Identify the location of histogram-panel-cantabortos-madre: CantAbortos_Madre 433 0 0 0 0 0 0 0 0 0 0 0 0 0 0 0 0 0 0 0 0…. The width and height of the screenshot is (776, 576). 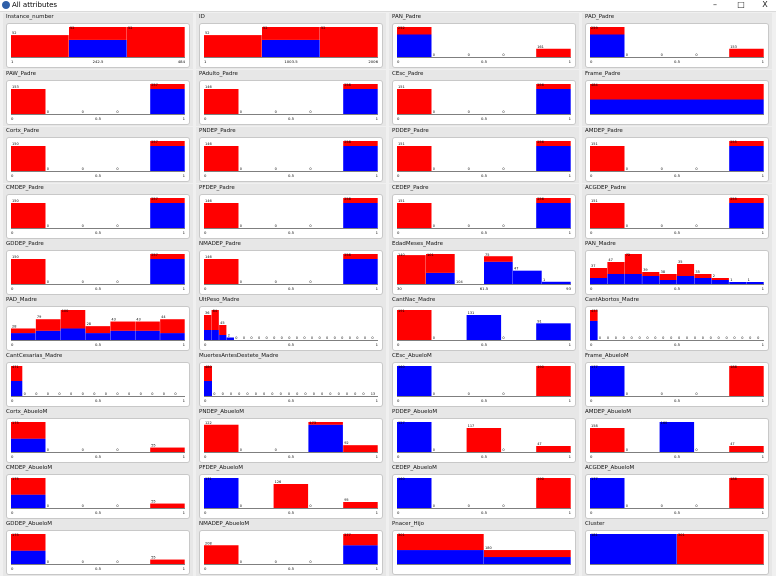
(677, 324).